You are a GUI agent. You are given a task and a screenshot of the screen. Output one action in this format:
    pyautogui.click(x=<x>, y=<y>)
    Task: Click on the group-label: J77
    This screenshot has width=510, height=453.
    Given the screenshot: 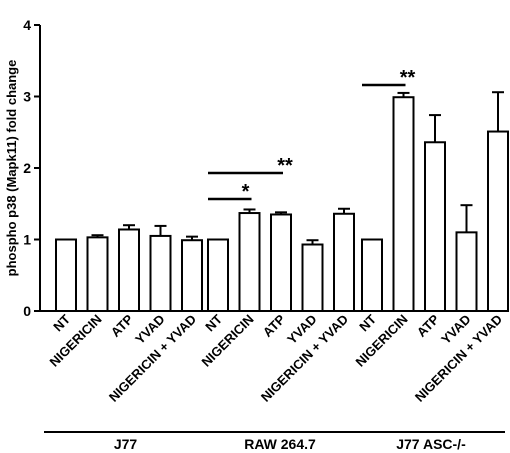 What is the action you would take?
    pyautogui.click(x=126, y=444)
    